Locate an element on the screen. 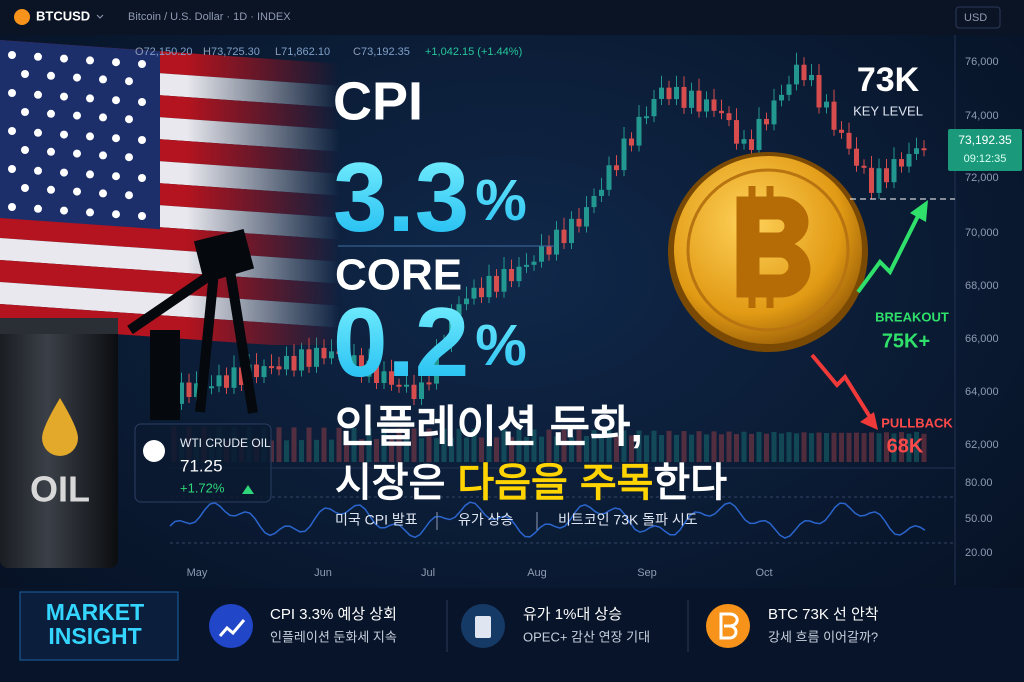 The image size is (1024, 682). chevron is located at coordinates (100, 16).